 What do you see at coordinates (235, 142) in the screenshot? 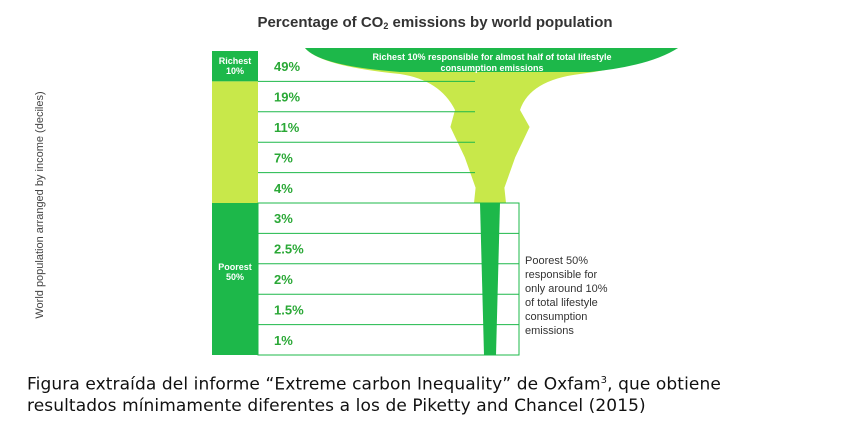
I see `decile-block-middle` at bounding box center [235, 142].